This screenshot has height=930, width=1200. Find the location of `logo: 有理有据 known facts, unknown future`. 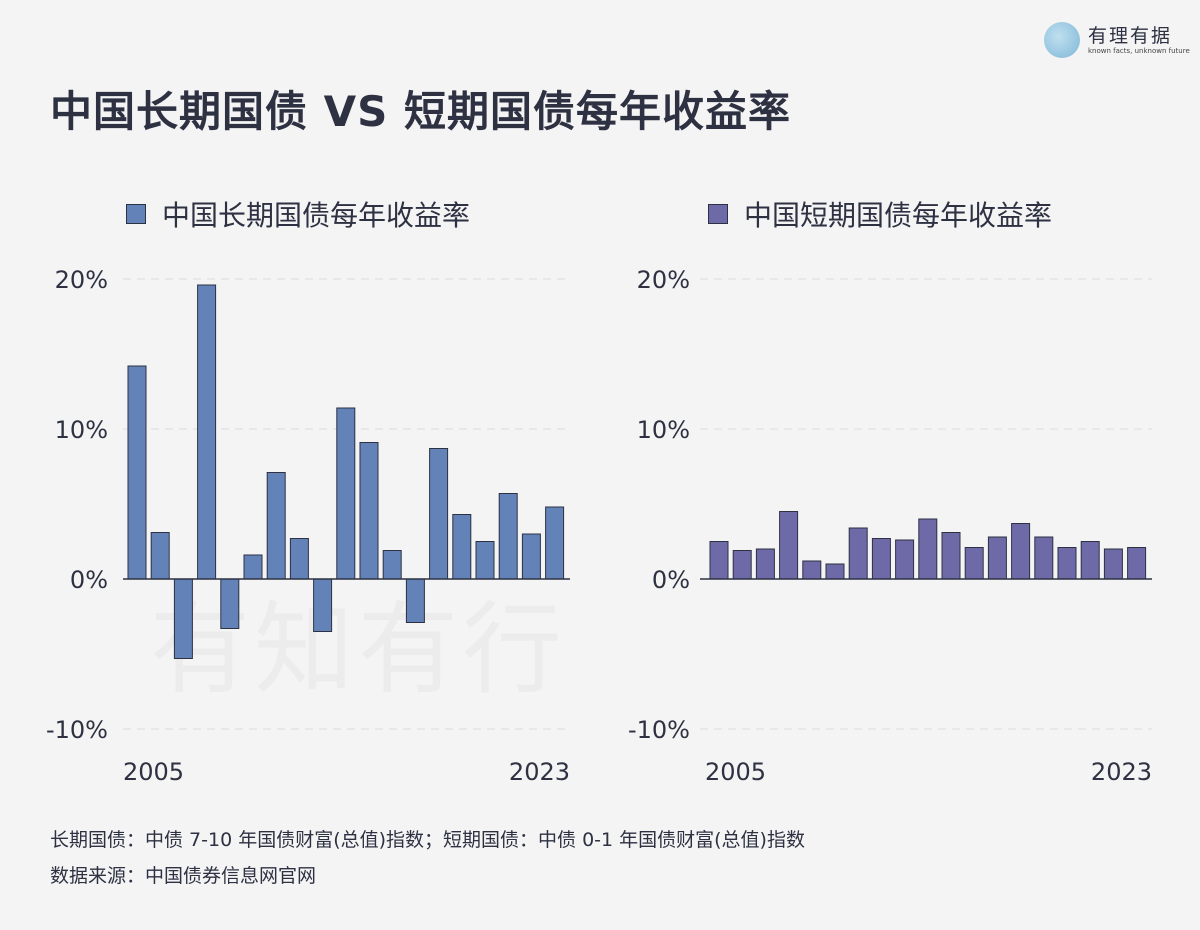

logo: 有理有据 known facts, unknown future is located at coordinates (1117, 40).